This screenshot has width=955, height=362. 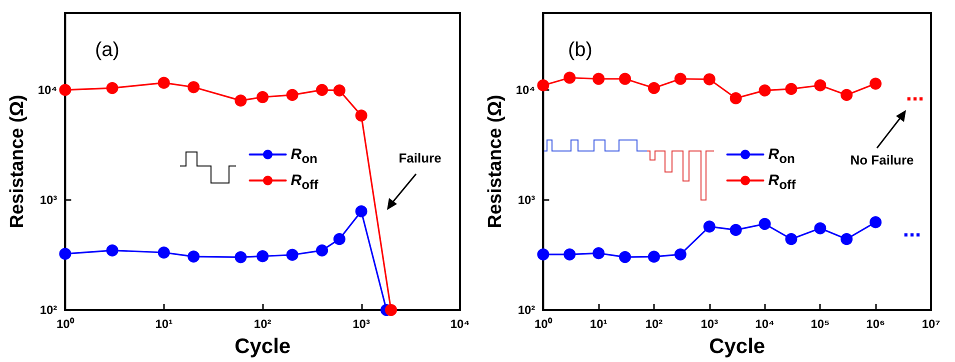 I want to click on text: (a), so click(x=107, y=50).